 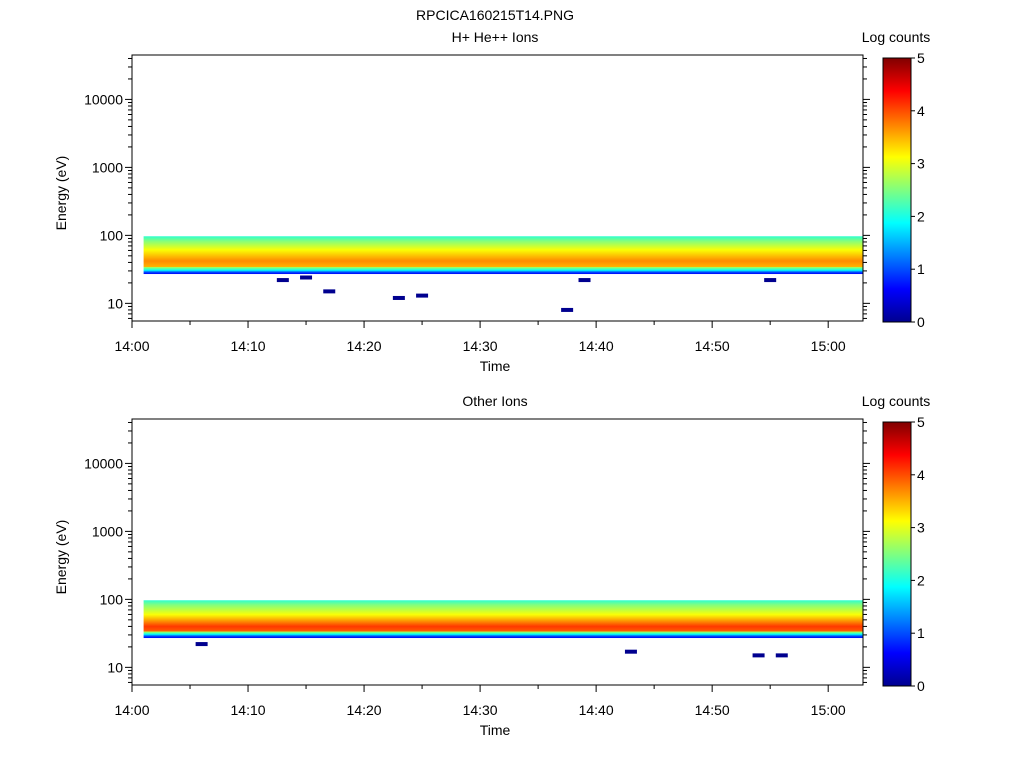 I want to click on panel-title: Other Ions, so click(x=494, y=401).